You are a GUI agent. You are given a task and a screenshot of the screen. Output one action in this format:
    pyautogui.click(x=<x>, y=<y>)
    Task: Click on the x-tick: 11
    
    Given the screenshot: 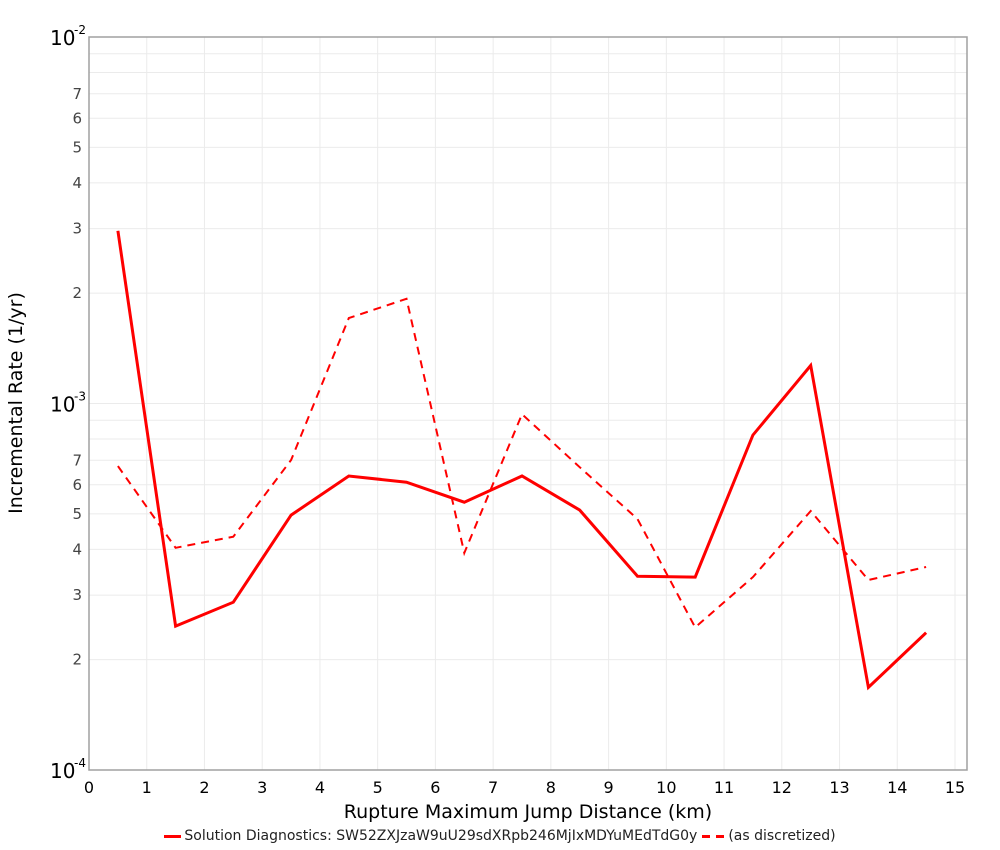 What is the action you would take?
    pyautogui.click(x=724, y=787)
    